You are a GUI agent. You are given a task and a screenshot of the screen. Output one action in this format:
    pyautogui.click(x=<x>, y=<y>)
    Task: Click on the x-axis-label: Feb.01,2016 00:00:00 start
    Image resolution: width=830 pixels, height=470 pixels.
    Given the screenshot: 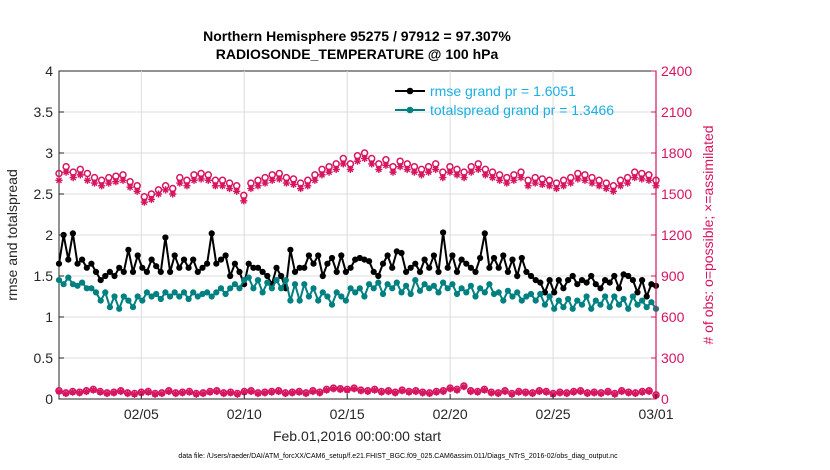 What is the action you would take?
    pyautogui.click(x=357, y=436)
    